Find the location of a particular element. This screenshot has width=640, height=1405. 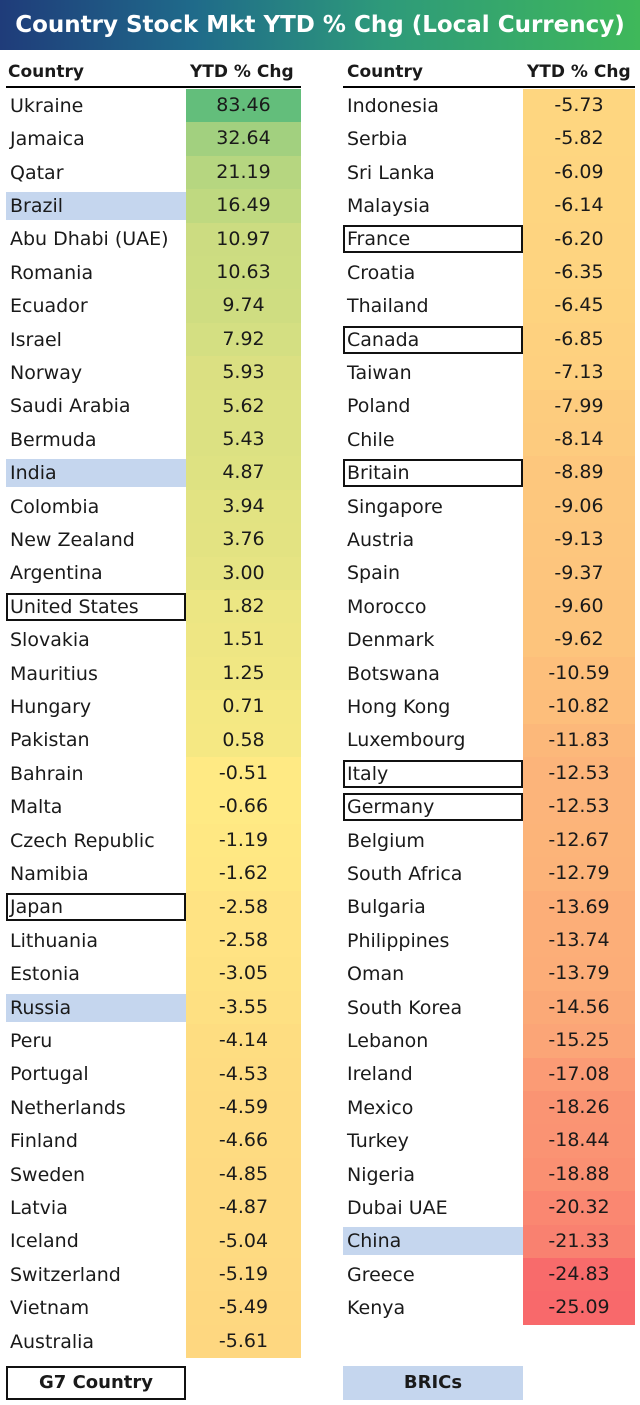

ytd-change-value: -5.04 is located at coordinates (243, 1241).